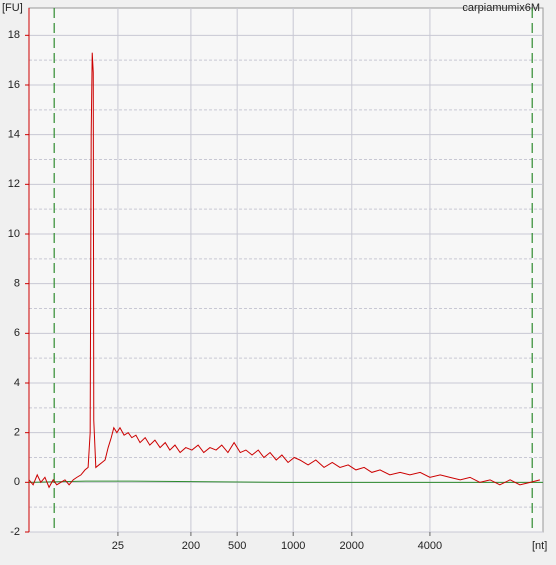  Describe the element at coordinates (17, 383) in the screenshot. I see `y-tick-label: 4` at that location.